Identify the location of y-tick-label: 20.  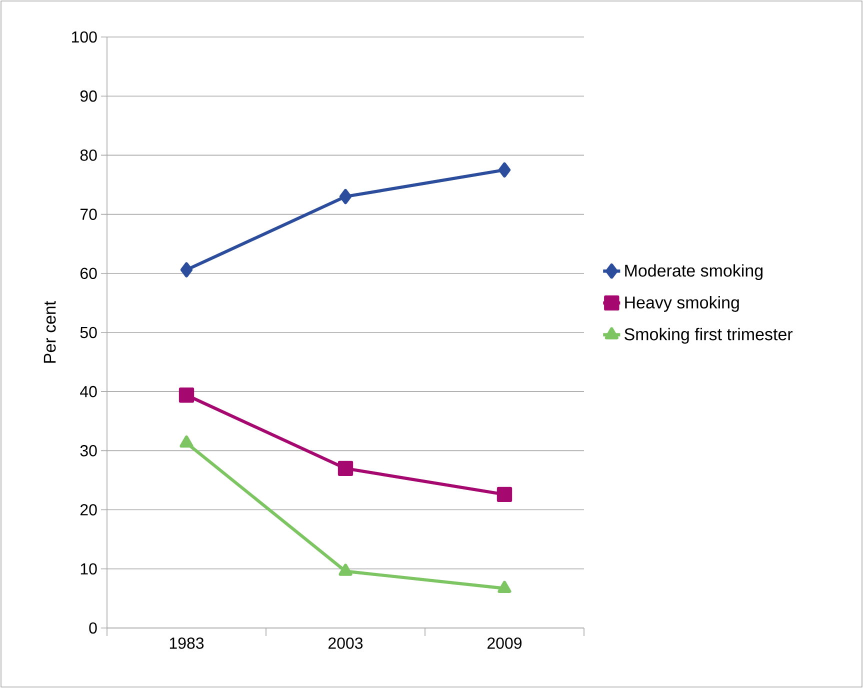
(88, 510).